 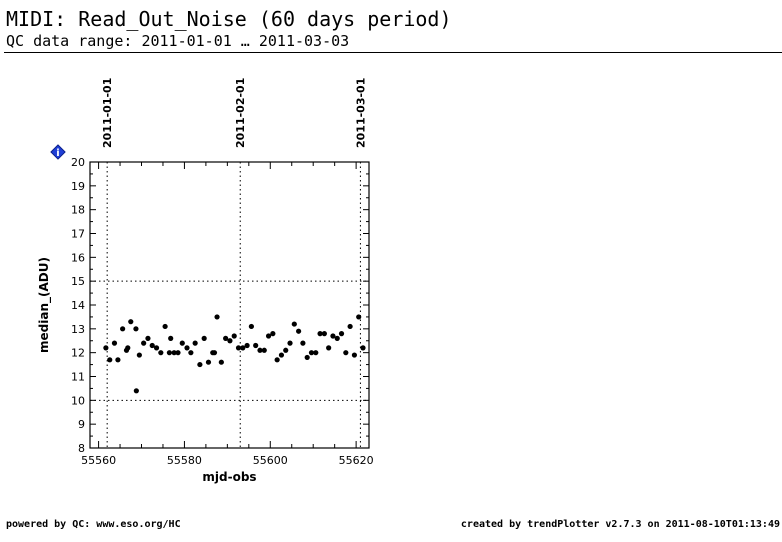 What do you see at coordinates (240, 113) in the screenshot?
I see `date-marker-label: 2011-02-01` at bounding box center [240, 113].